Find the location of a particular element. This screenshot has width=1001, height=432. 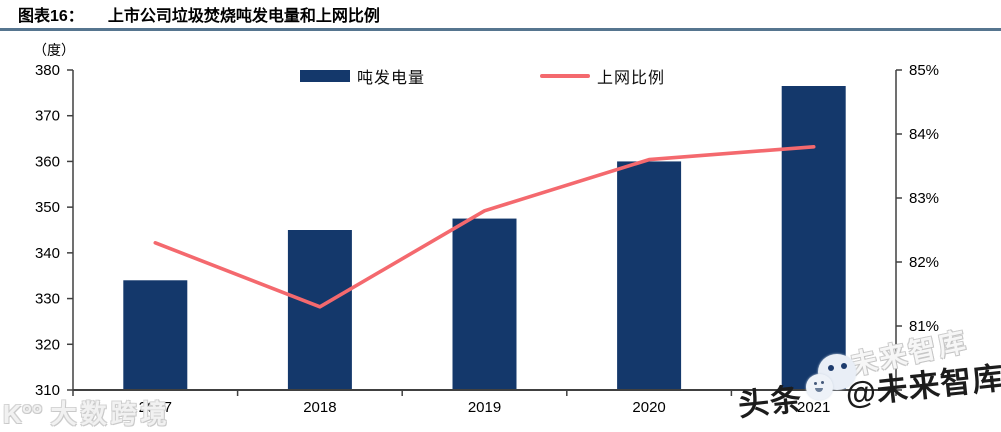

left-tick-label: 320 is located at coordinates (47, 344).